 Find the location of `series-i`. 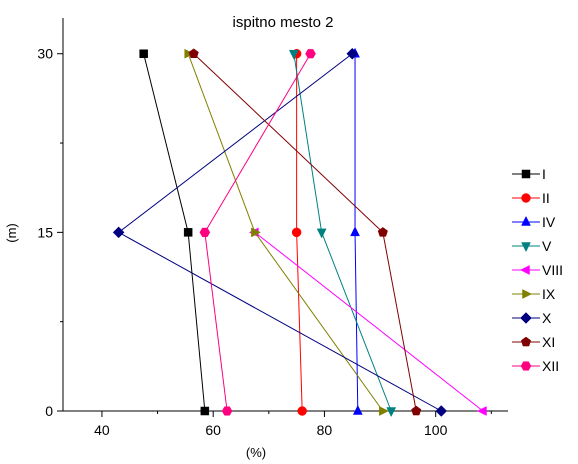

series-i is located at coordinates (174, 232).